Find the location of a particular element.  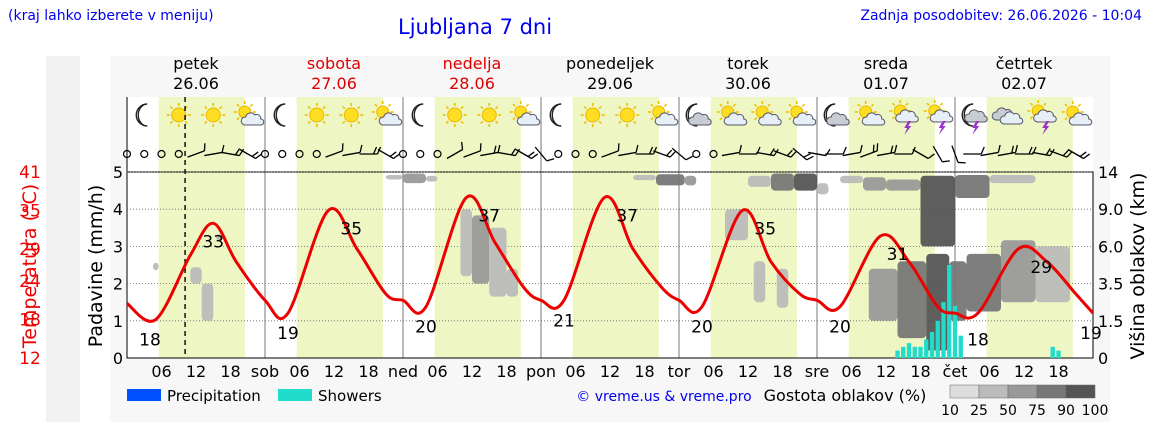

cloud-height-tick-label: 14 is located at coordinates (1108, 172).